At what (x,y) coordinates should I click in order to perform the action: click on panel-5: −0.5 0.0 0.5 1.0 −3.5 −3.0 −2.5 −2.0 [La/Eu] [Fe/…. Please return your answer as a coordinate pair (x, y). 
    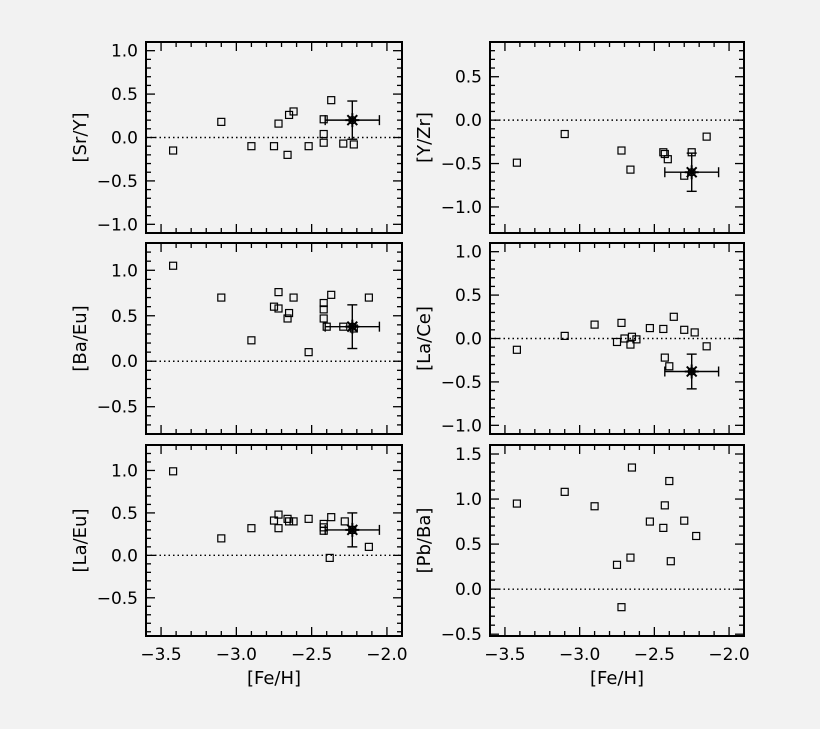
    Looking at the image, I should click on (239, 566).